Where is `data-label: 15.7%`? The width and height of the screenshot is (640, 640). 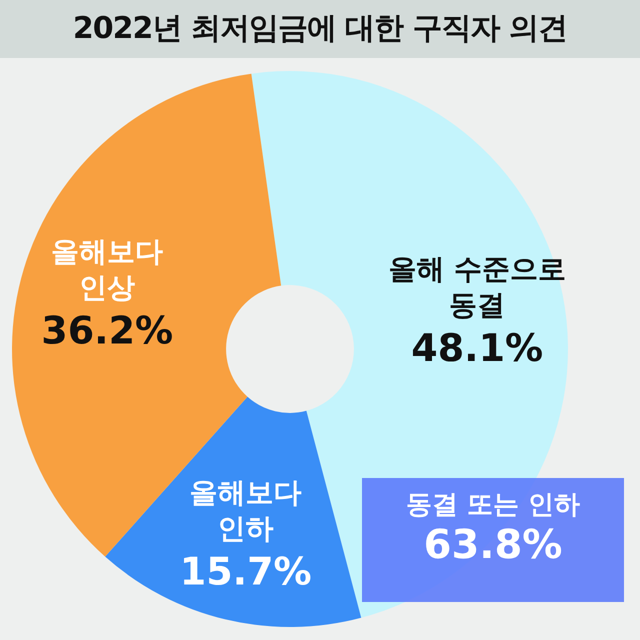 data-label: 15.7% is located at coordinates (246, 572).